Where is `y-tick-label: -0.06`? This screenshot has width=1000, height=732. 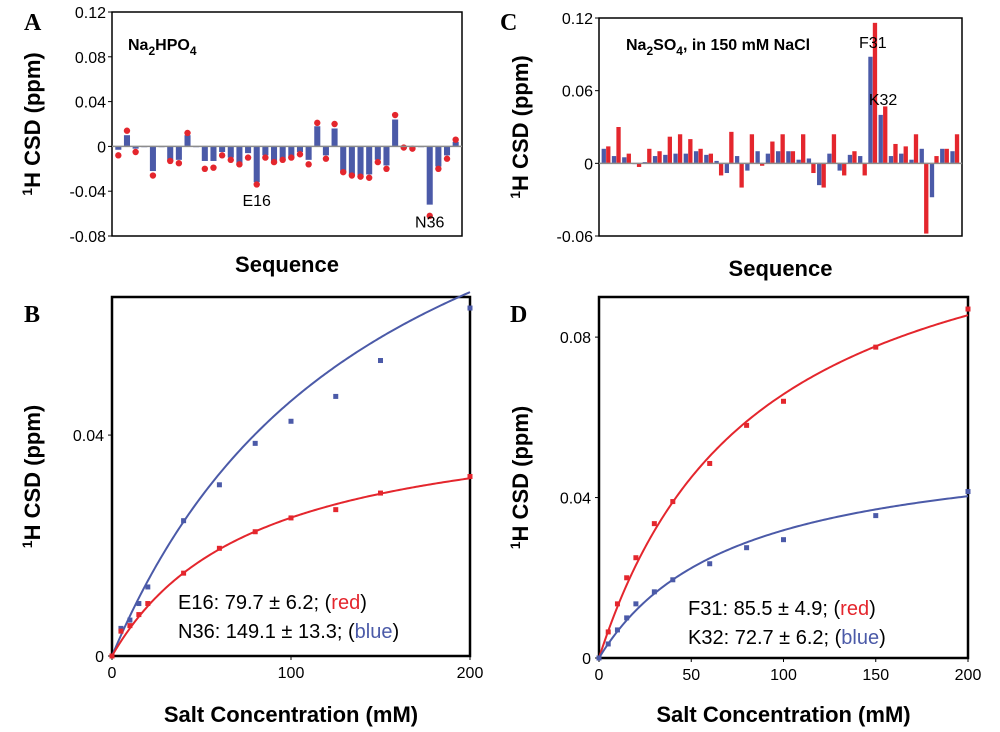 y-tick-label: -0.06 is located at coordinates (575, 237).